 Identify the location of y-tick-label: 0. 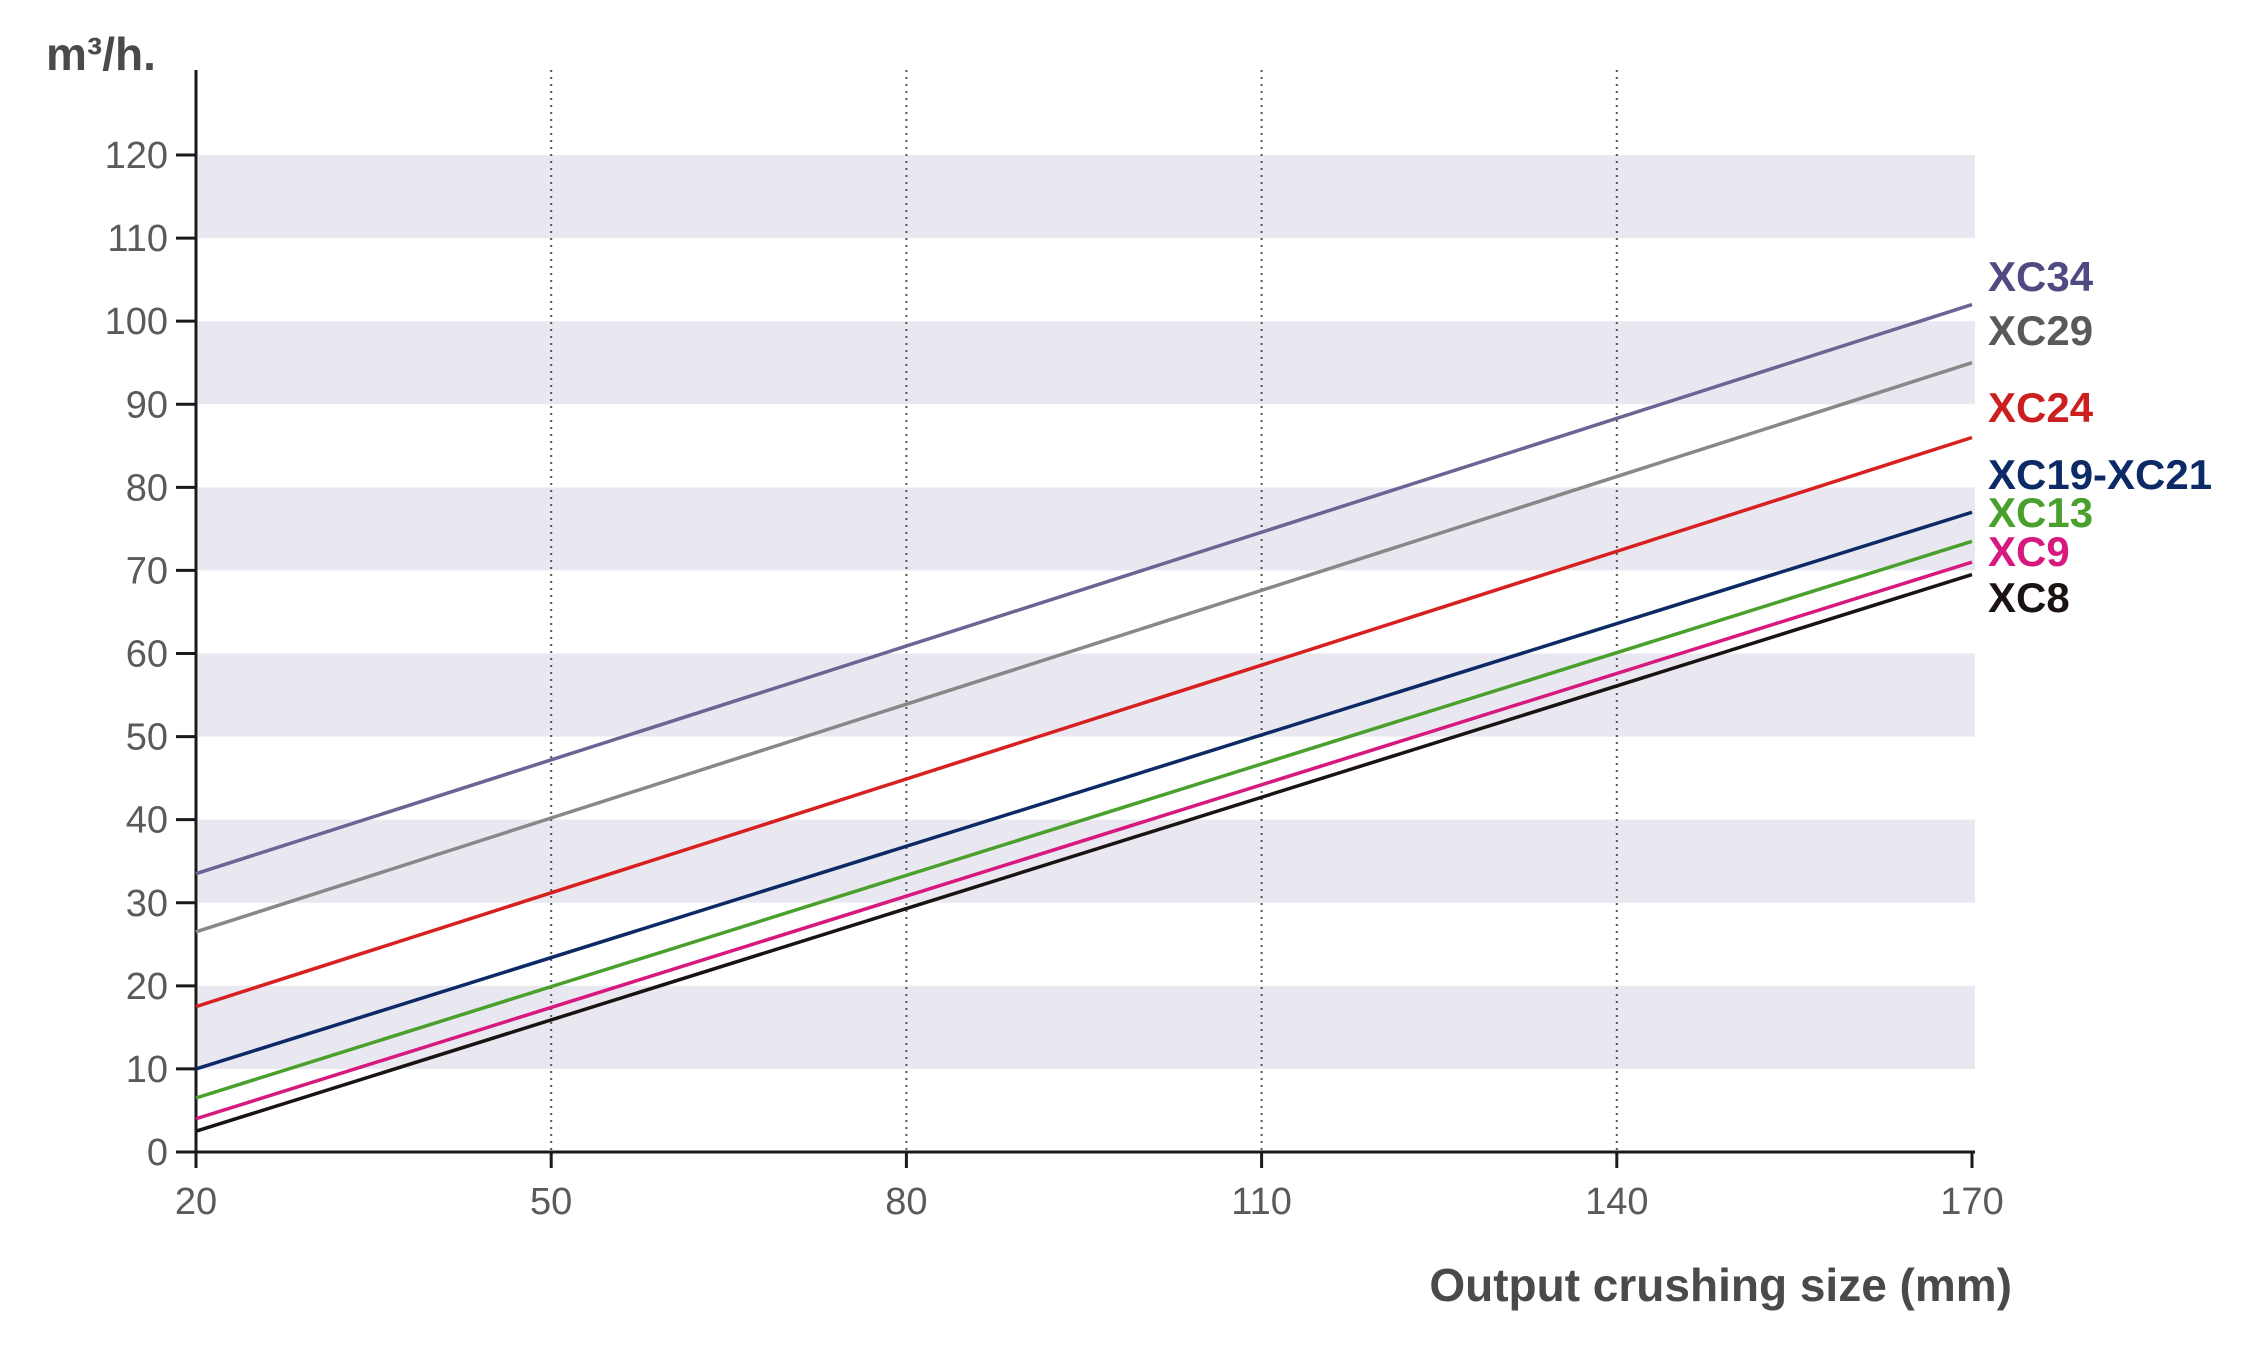
(157, 1153).